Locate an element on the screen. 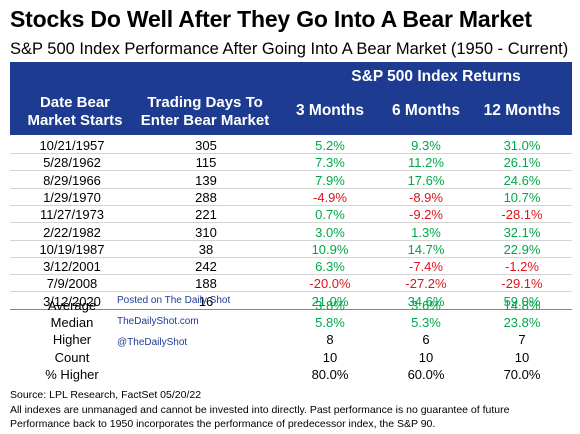  cell-12-month-return: 59.0% is located at coordinates (522, 301).